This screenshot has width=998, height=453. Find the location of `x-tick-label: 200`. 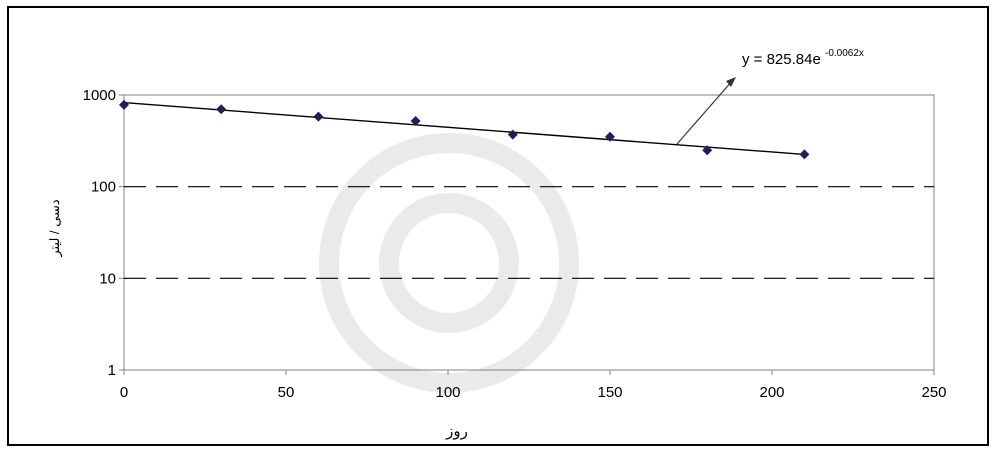

x-tick-label: 200 is located at coordinates (771, 392).